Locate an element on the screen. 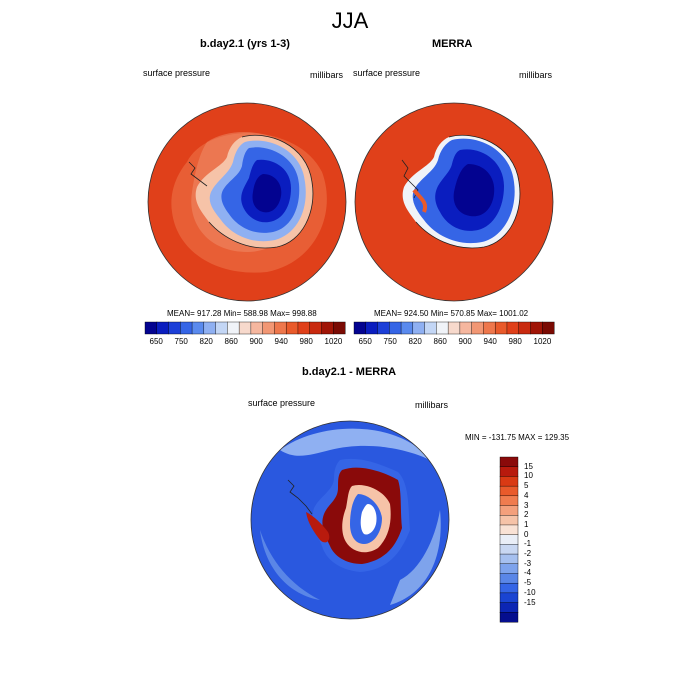 Image resolution: width=700 pixels, height=700 pixels. difference-colorbar-tick-label: -5 is located at coordinates (528, 583).